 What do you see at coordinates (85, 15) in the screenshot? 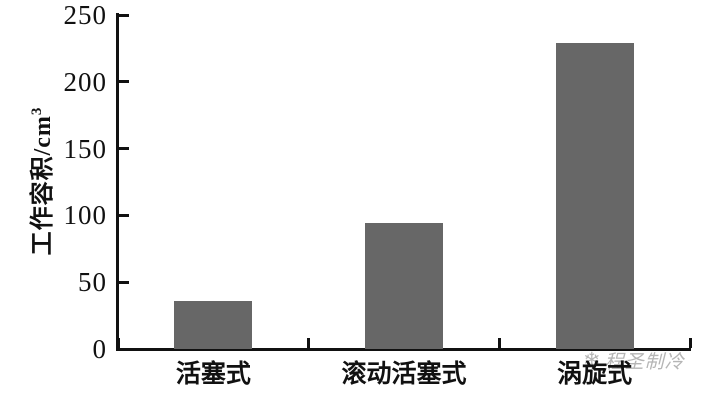
I see `y-tick-label: 250` at bounding box center [85, 15].